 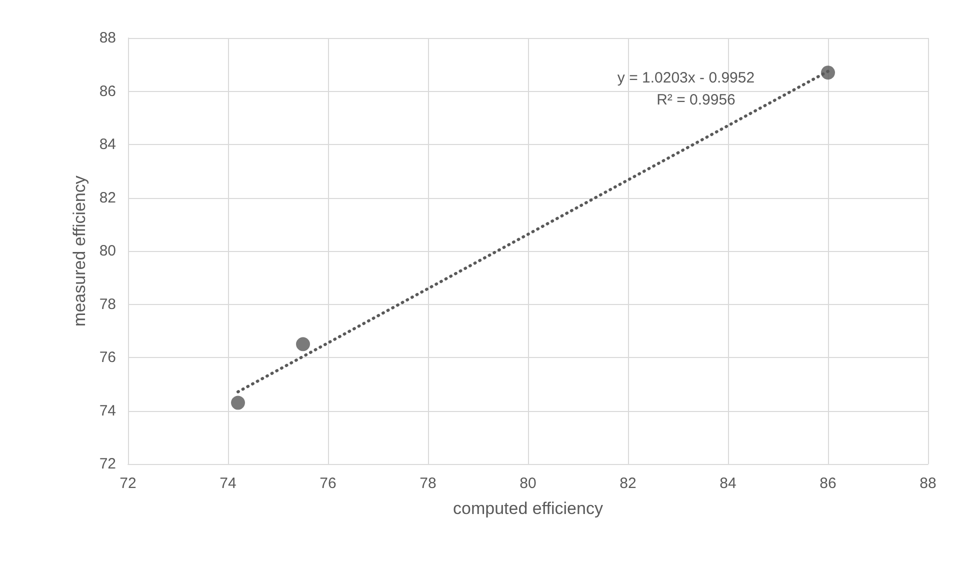 What do you see at coordinates (107, 91) in the screenshot?
I see `y-tick-label: 86` at bounding box center [107, 91].